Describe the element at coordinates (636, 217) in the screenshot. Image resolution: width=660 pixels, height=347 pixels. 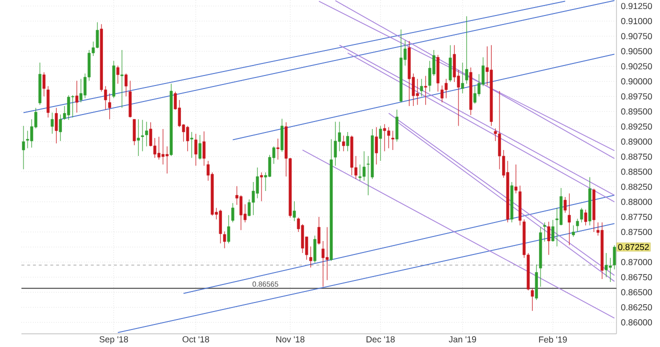
I see `y-tick-label: 0.87750` at that location.